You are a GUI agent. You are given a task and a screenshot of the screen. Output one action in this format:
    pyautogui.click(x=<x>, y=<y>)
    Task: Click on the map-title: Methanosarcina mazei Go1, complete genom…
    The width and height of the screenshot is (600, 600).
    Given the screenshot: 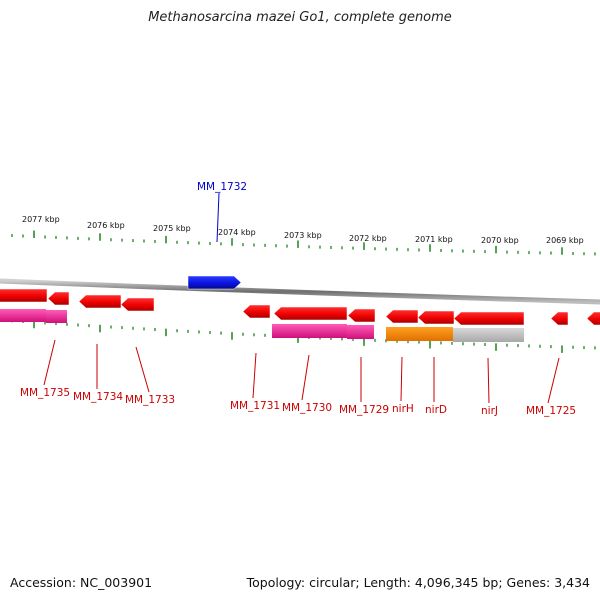 What is the action you would take?
    pyautogui.click(x=300, y=17)
    